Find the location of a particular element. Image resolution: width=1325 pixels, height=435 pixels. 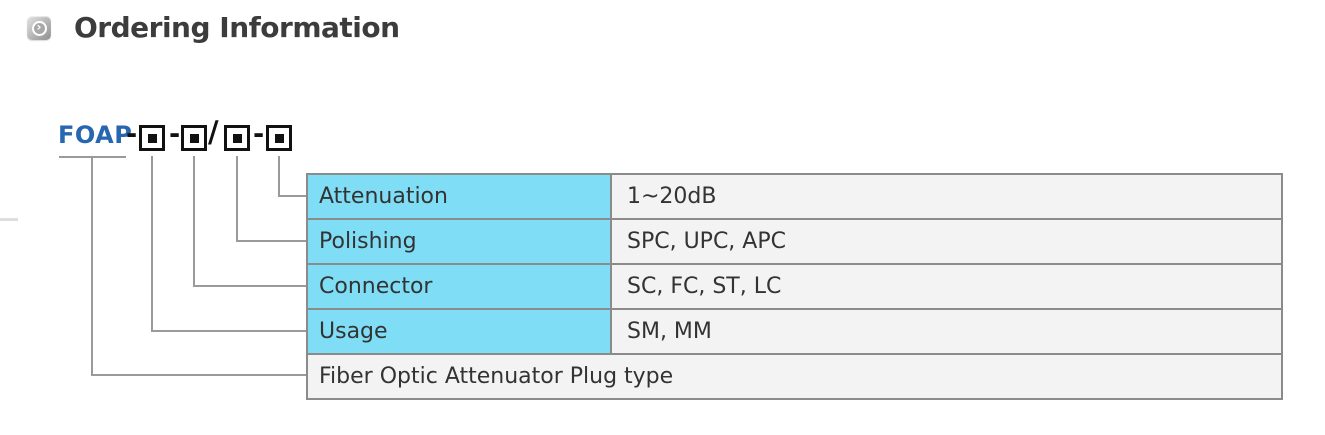

chevron-glyph: › is located at coordinates (39, 27).